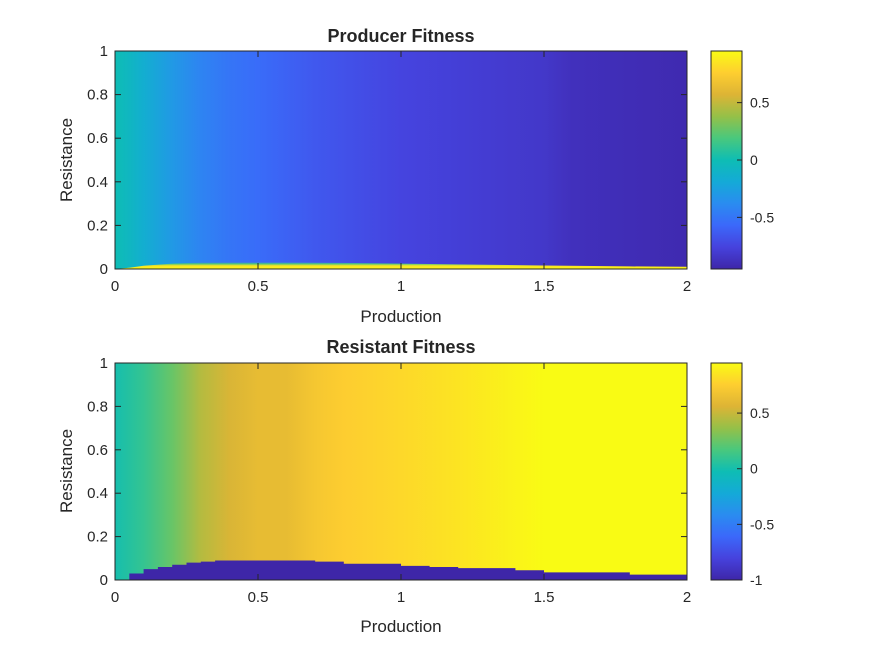 The image size is (875, 656). I want to click on chart-title: Producer Fitness, so click(400, 36).